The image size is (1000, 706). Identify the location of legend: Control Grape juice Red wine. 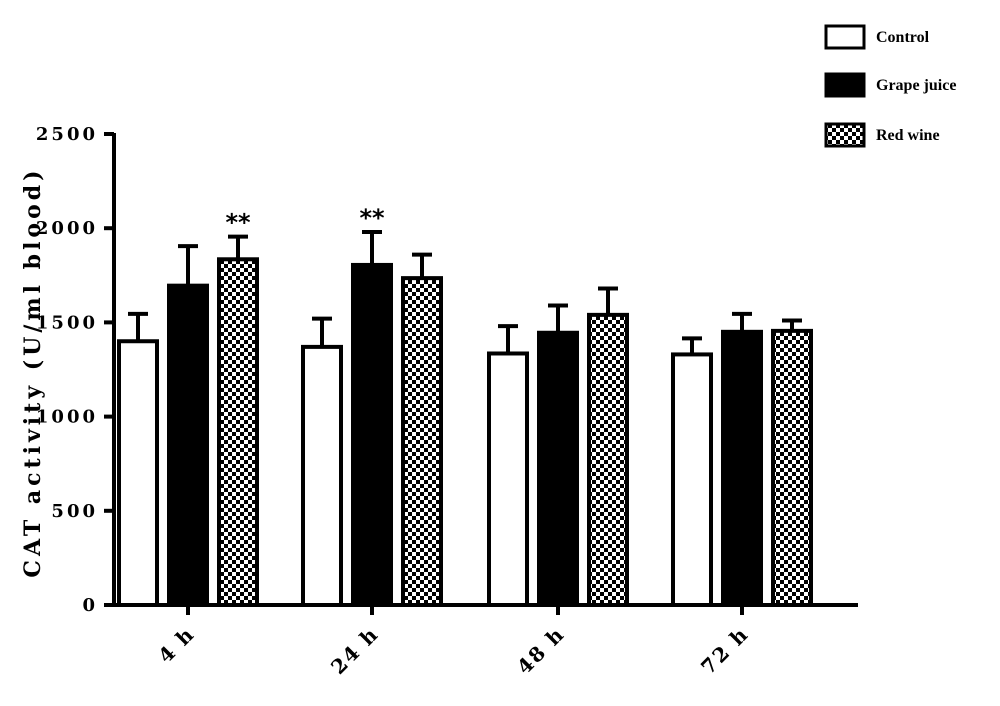
(890, 86).